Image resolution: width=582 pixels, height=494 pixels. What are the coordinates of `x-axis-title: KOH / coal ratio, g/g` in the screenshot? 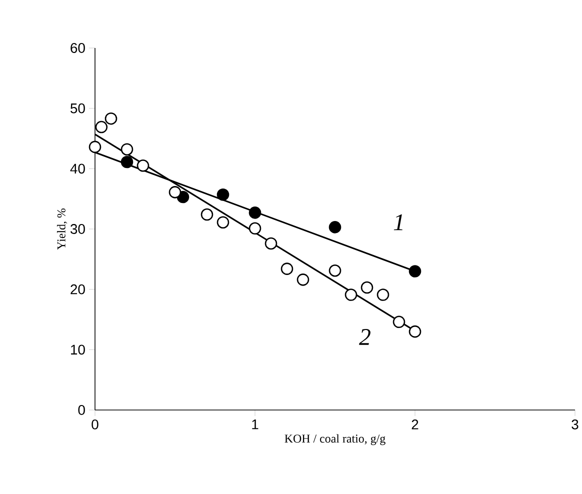 It's located at (335, 440).